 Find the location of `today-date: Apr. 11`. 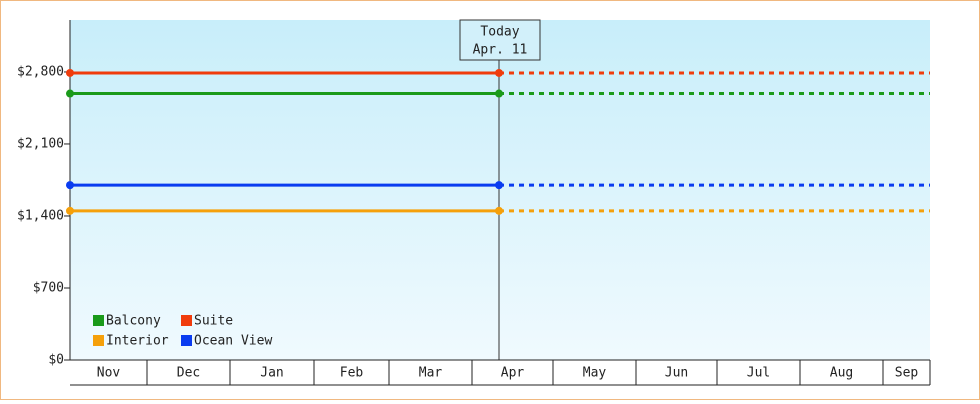

today-date: Apr. 11 is located at coordinates (500, 50).